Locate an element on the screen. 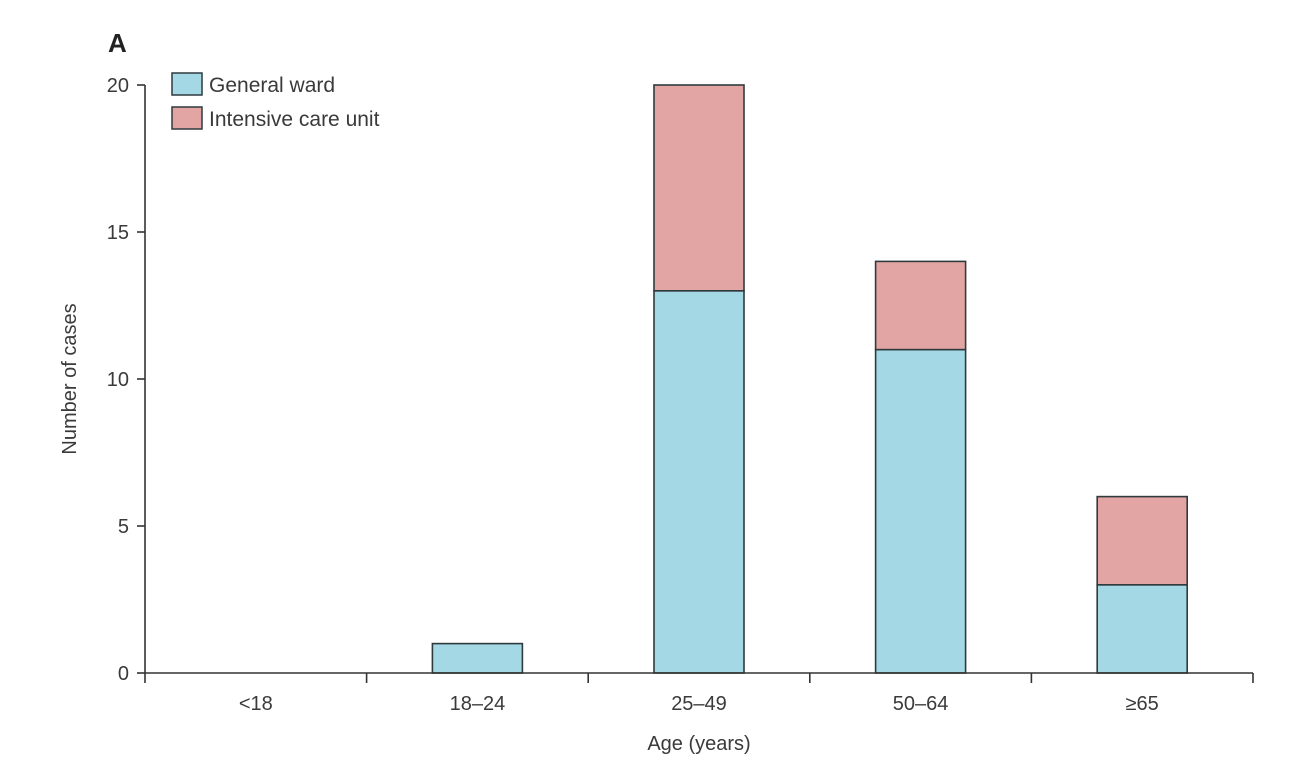  y-tick-label: 15 is located at coordinates (118, 233).